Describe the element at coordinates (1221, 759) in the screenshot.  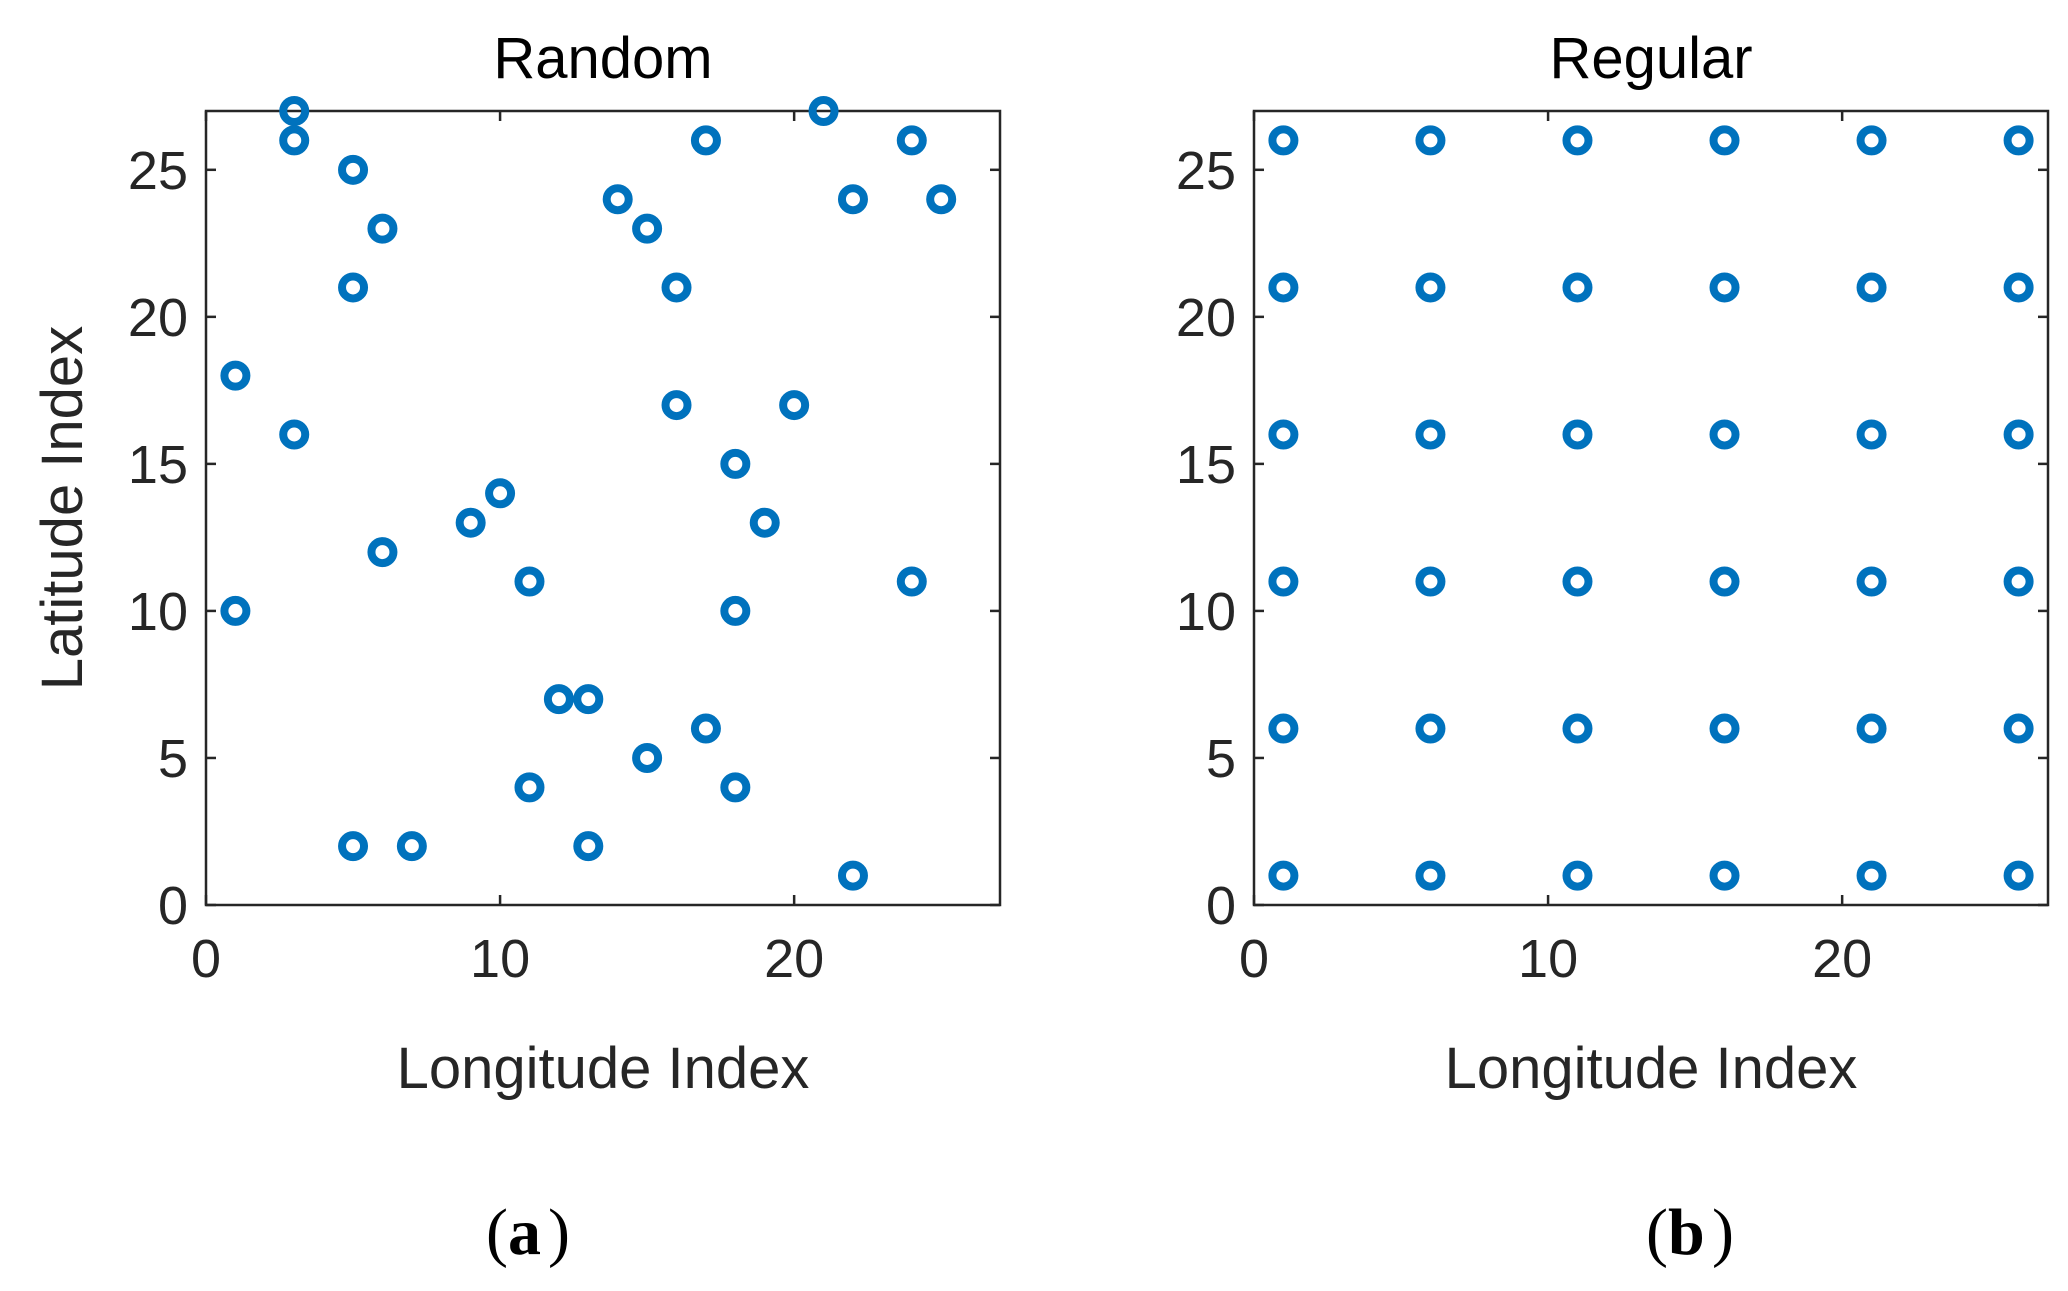
I see `y-tick-label-regular: 5` at that location.